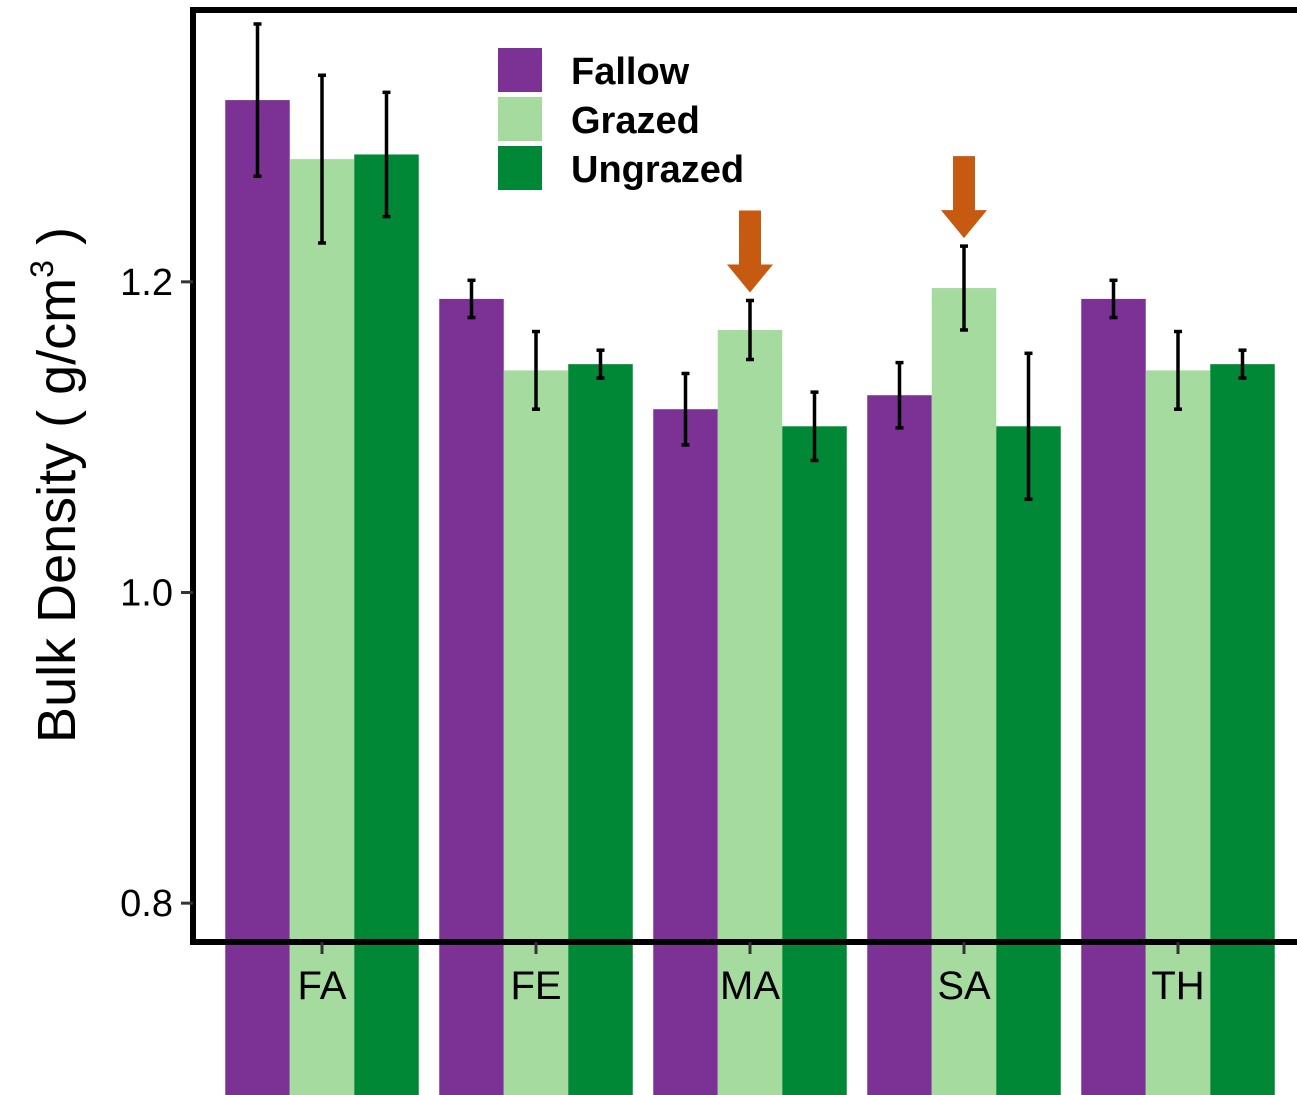 This screenshot has width=1297, height=1095. Describe the element at coordinates (536, 732) in the screenshot. I see `bar-fe-grazed` at that location.